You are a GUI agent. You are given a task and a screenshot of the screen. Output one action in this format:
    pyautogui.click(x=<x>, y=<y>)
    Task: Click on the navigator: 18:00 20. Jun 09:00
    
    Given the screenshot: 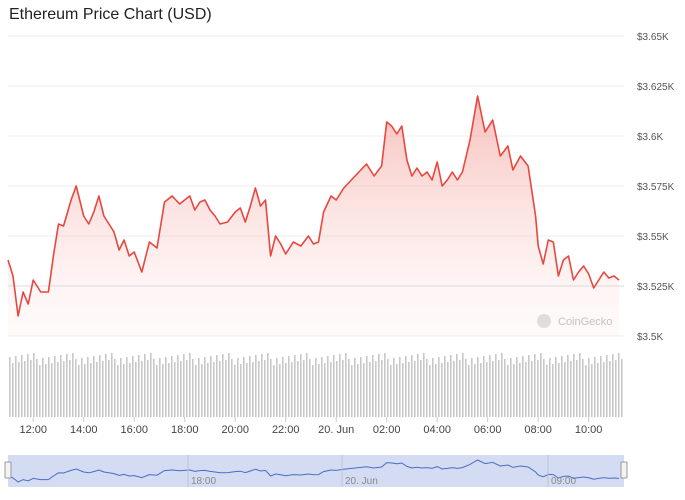 What is the action you would take?
    pyautogui.click(x=316, y=471)
    